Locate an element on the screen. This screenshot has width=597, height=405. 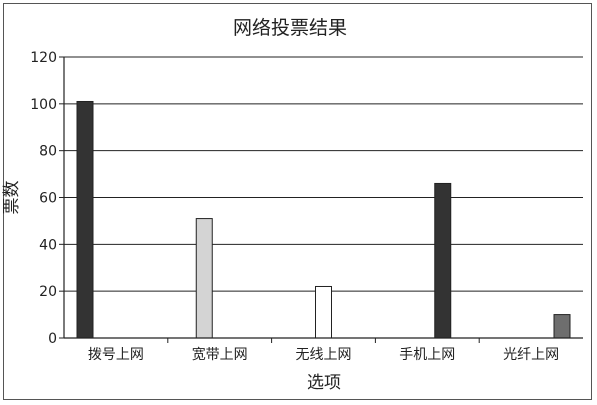
y-tick-label: 40 is located at coordinates (48, 245).